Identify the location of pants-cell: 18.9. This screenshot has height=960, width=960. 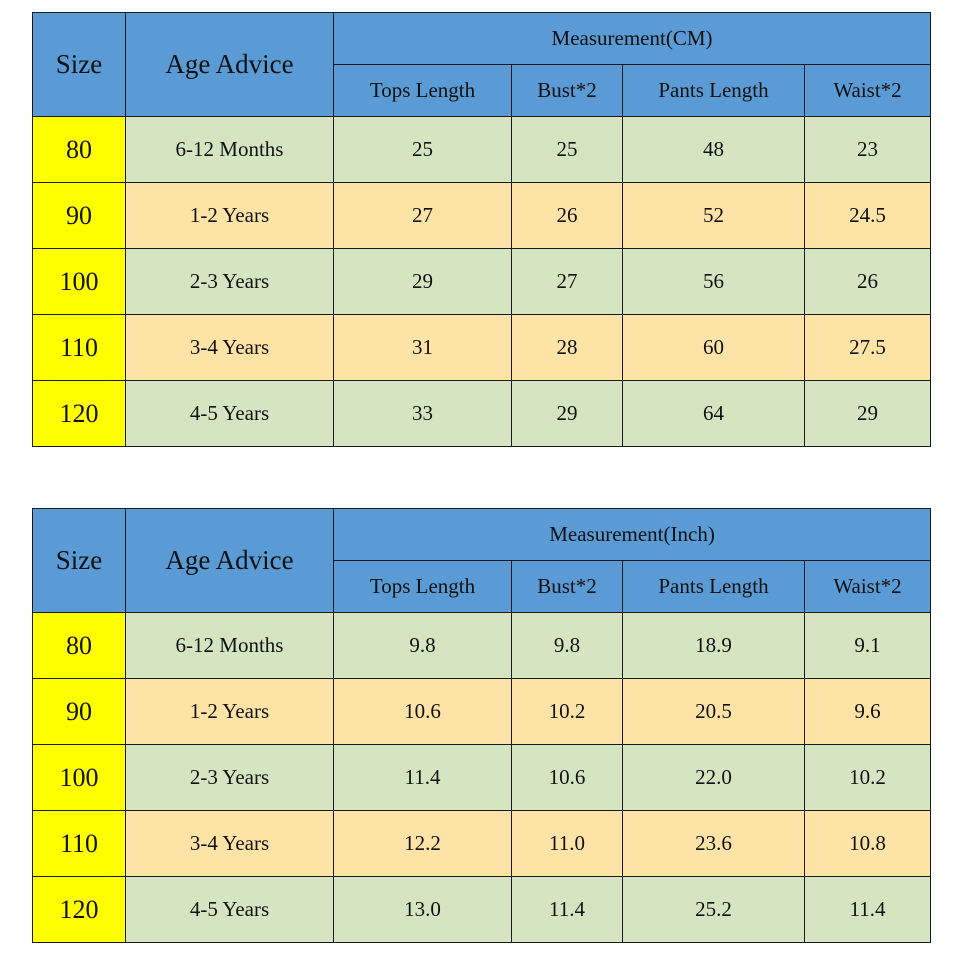
(713, 645).